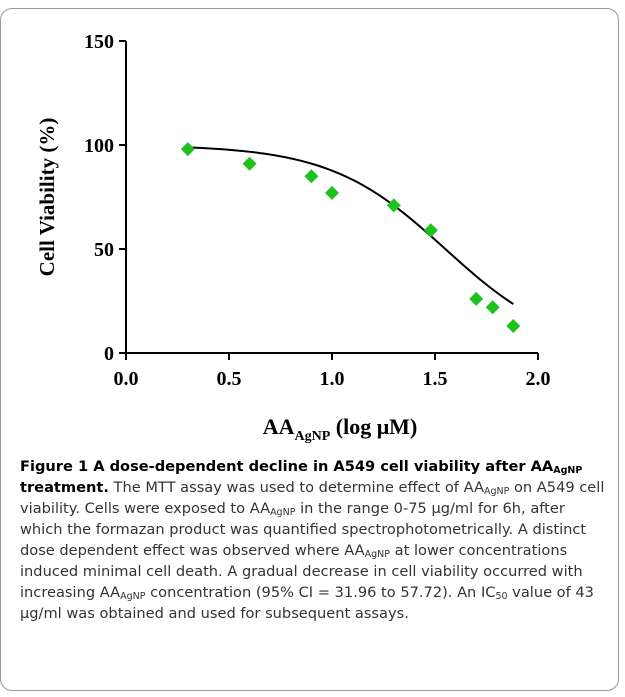  I want to click on x-tick-label-4: 2.0, so click(538, 379).